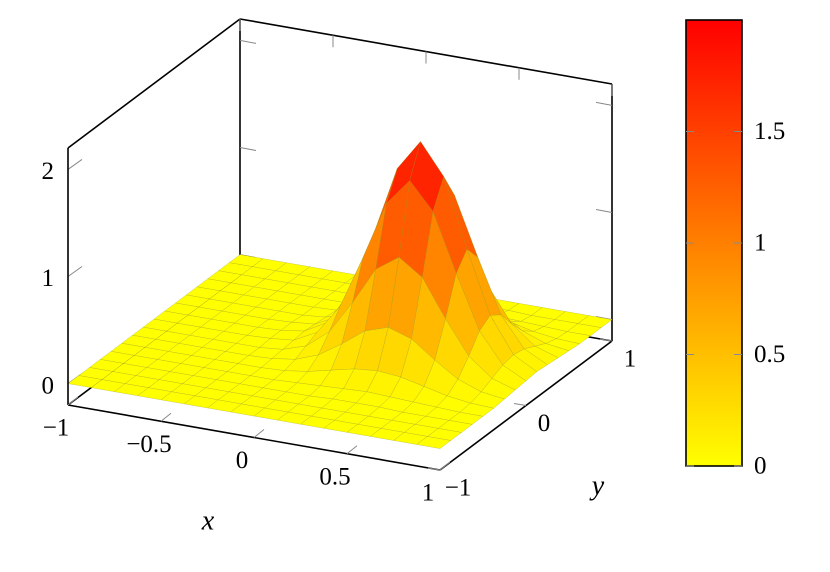 Image resolution: width=830 pixels, height=572 pixels. I want to click on x-tick-label: −1, so click(56, 428).